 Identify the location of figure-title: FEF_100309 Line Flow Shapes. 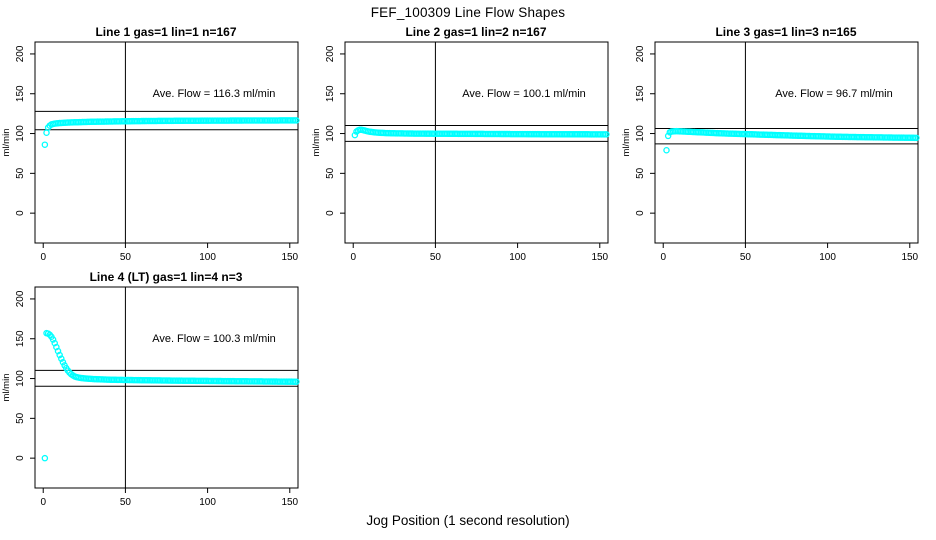
(468, 12).